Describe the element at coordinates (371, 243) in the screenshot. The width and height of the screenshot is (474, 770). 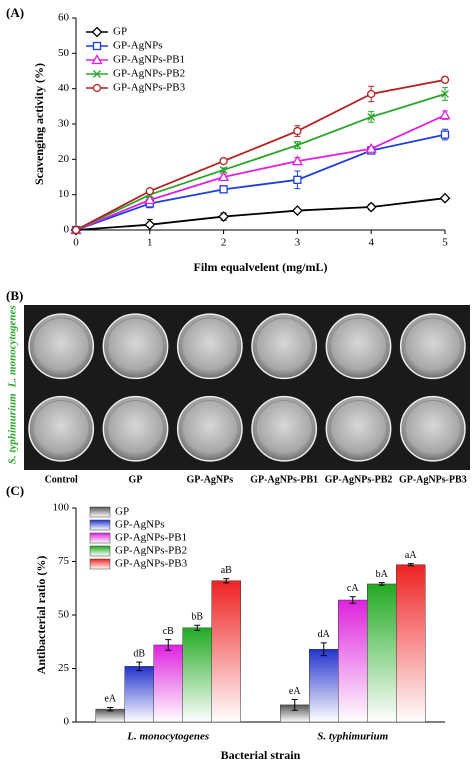
I see `x-tick-label: 4` at that location.